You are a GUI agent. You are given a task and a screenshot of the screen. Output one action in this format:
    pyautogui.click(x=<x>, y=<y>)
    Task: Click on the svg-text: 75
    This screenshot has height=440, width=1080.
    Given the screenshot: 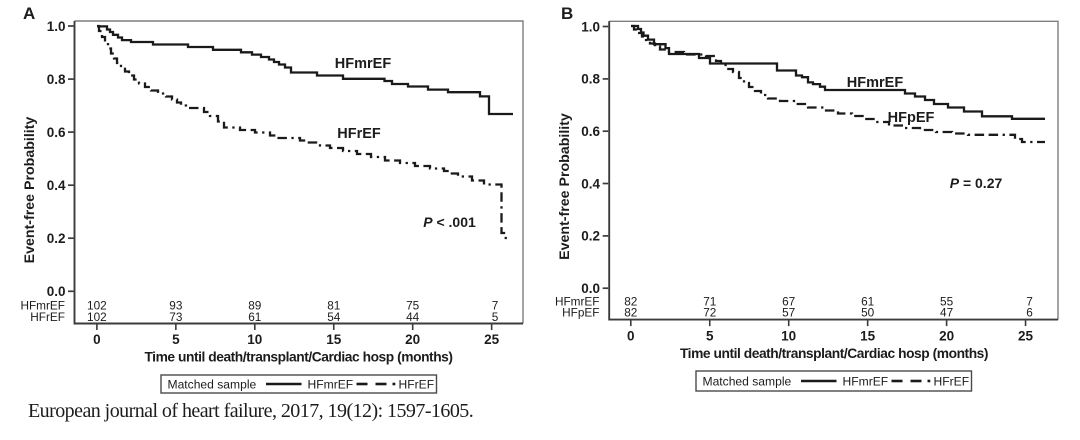 What is the action you would take?
    pyautogui.click(x=413, y=306)
    